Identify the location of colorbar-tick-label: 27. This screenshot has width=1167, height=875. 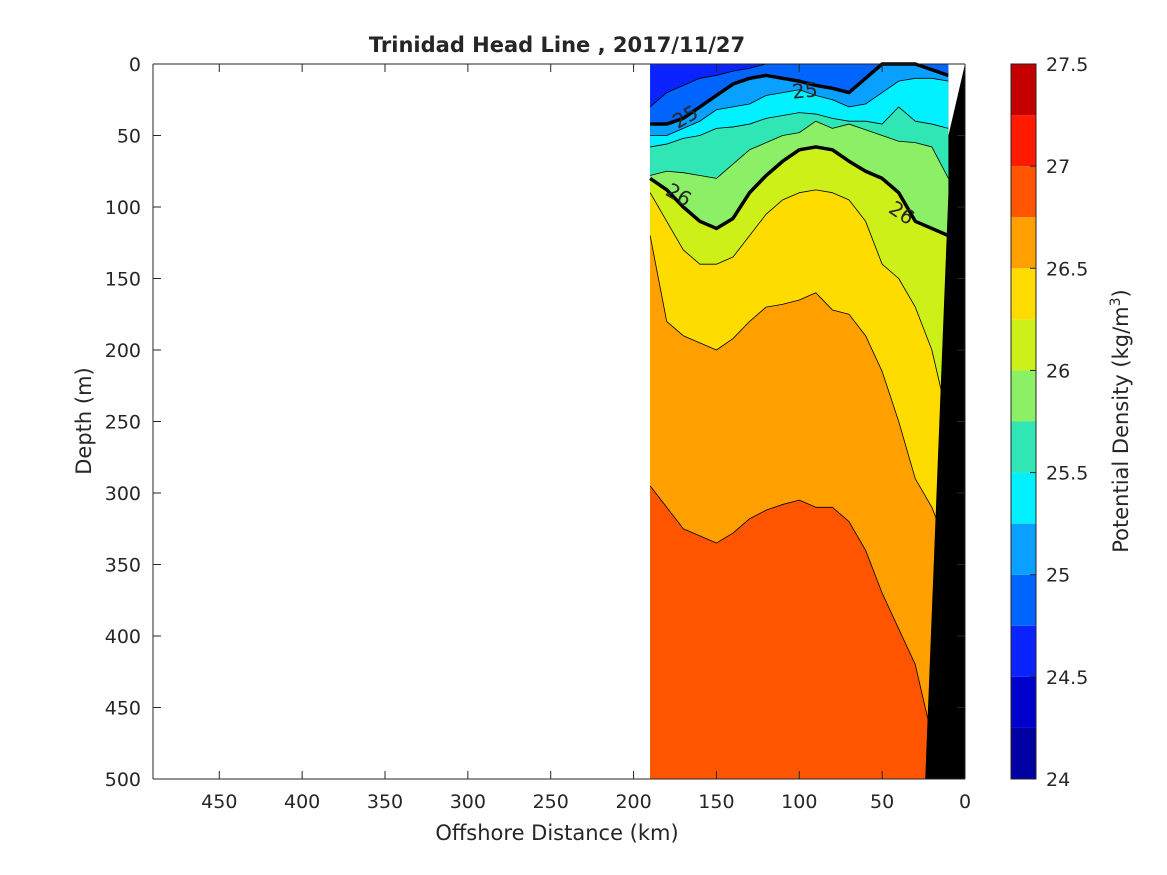
(1058, 167).